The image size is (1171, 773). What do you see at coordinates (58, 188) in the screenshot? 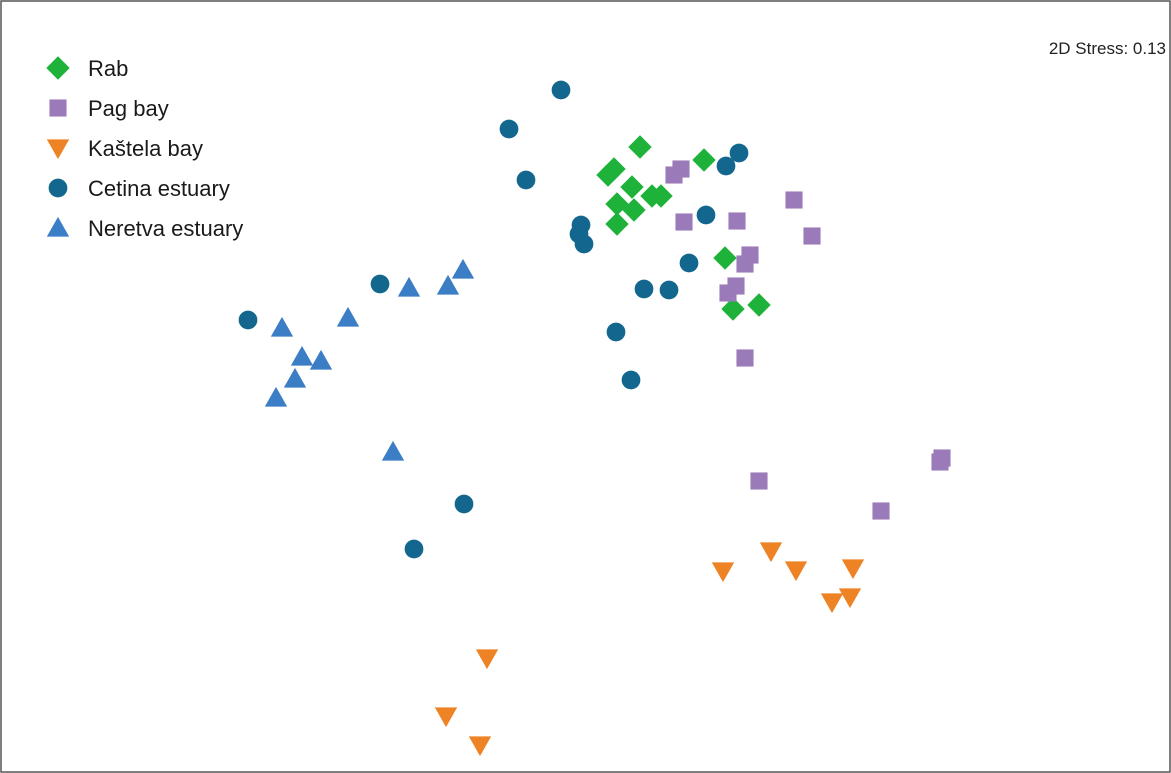
I see `legend-marker-cetina-estuary` at bounding box center [58, 188].